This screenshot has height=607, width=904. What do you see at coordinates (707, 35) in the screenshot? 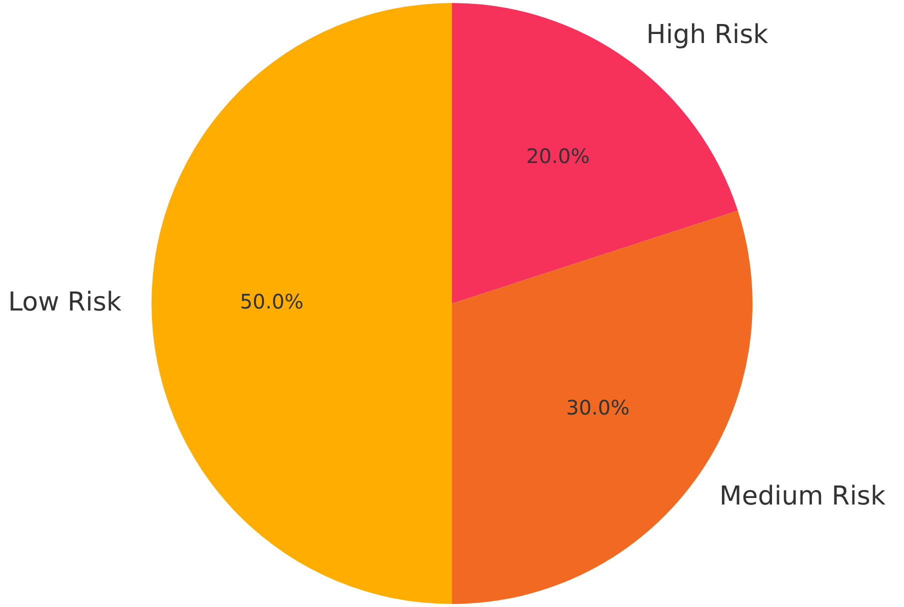
I see `slice-label: High Risk` at bounding box center [707, 35].